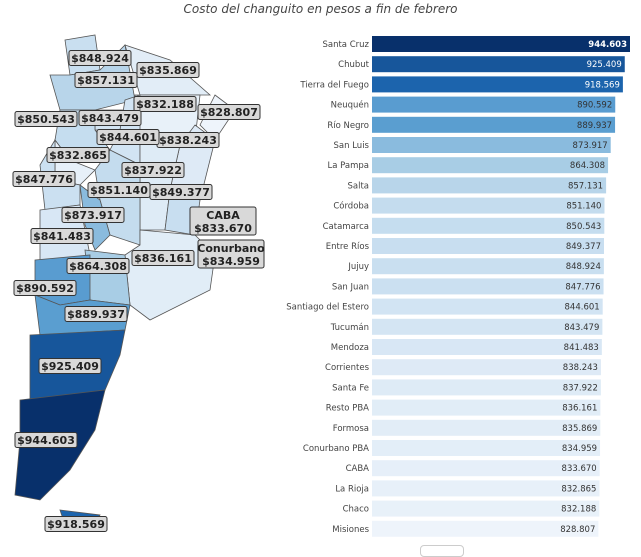 The height and width of the screenshot is (557, 641). I want to click on bar-category-label: Tucumán, so click(349, 328).